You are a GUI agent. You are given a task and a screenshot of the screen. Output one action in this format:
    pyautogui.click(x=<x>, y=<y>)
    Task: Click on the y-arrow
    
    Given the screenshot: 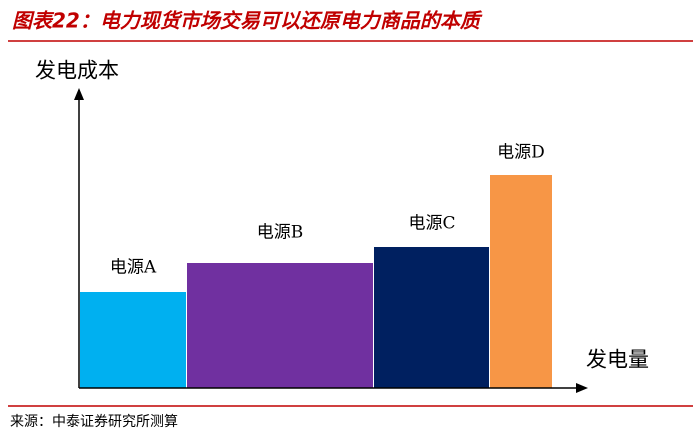 What is the action you would take?
    pyautogui.click(x=79, y=94)
    